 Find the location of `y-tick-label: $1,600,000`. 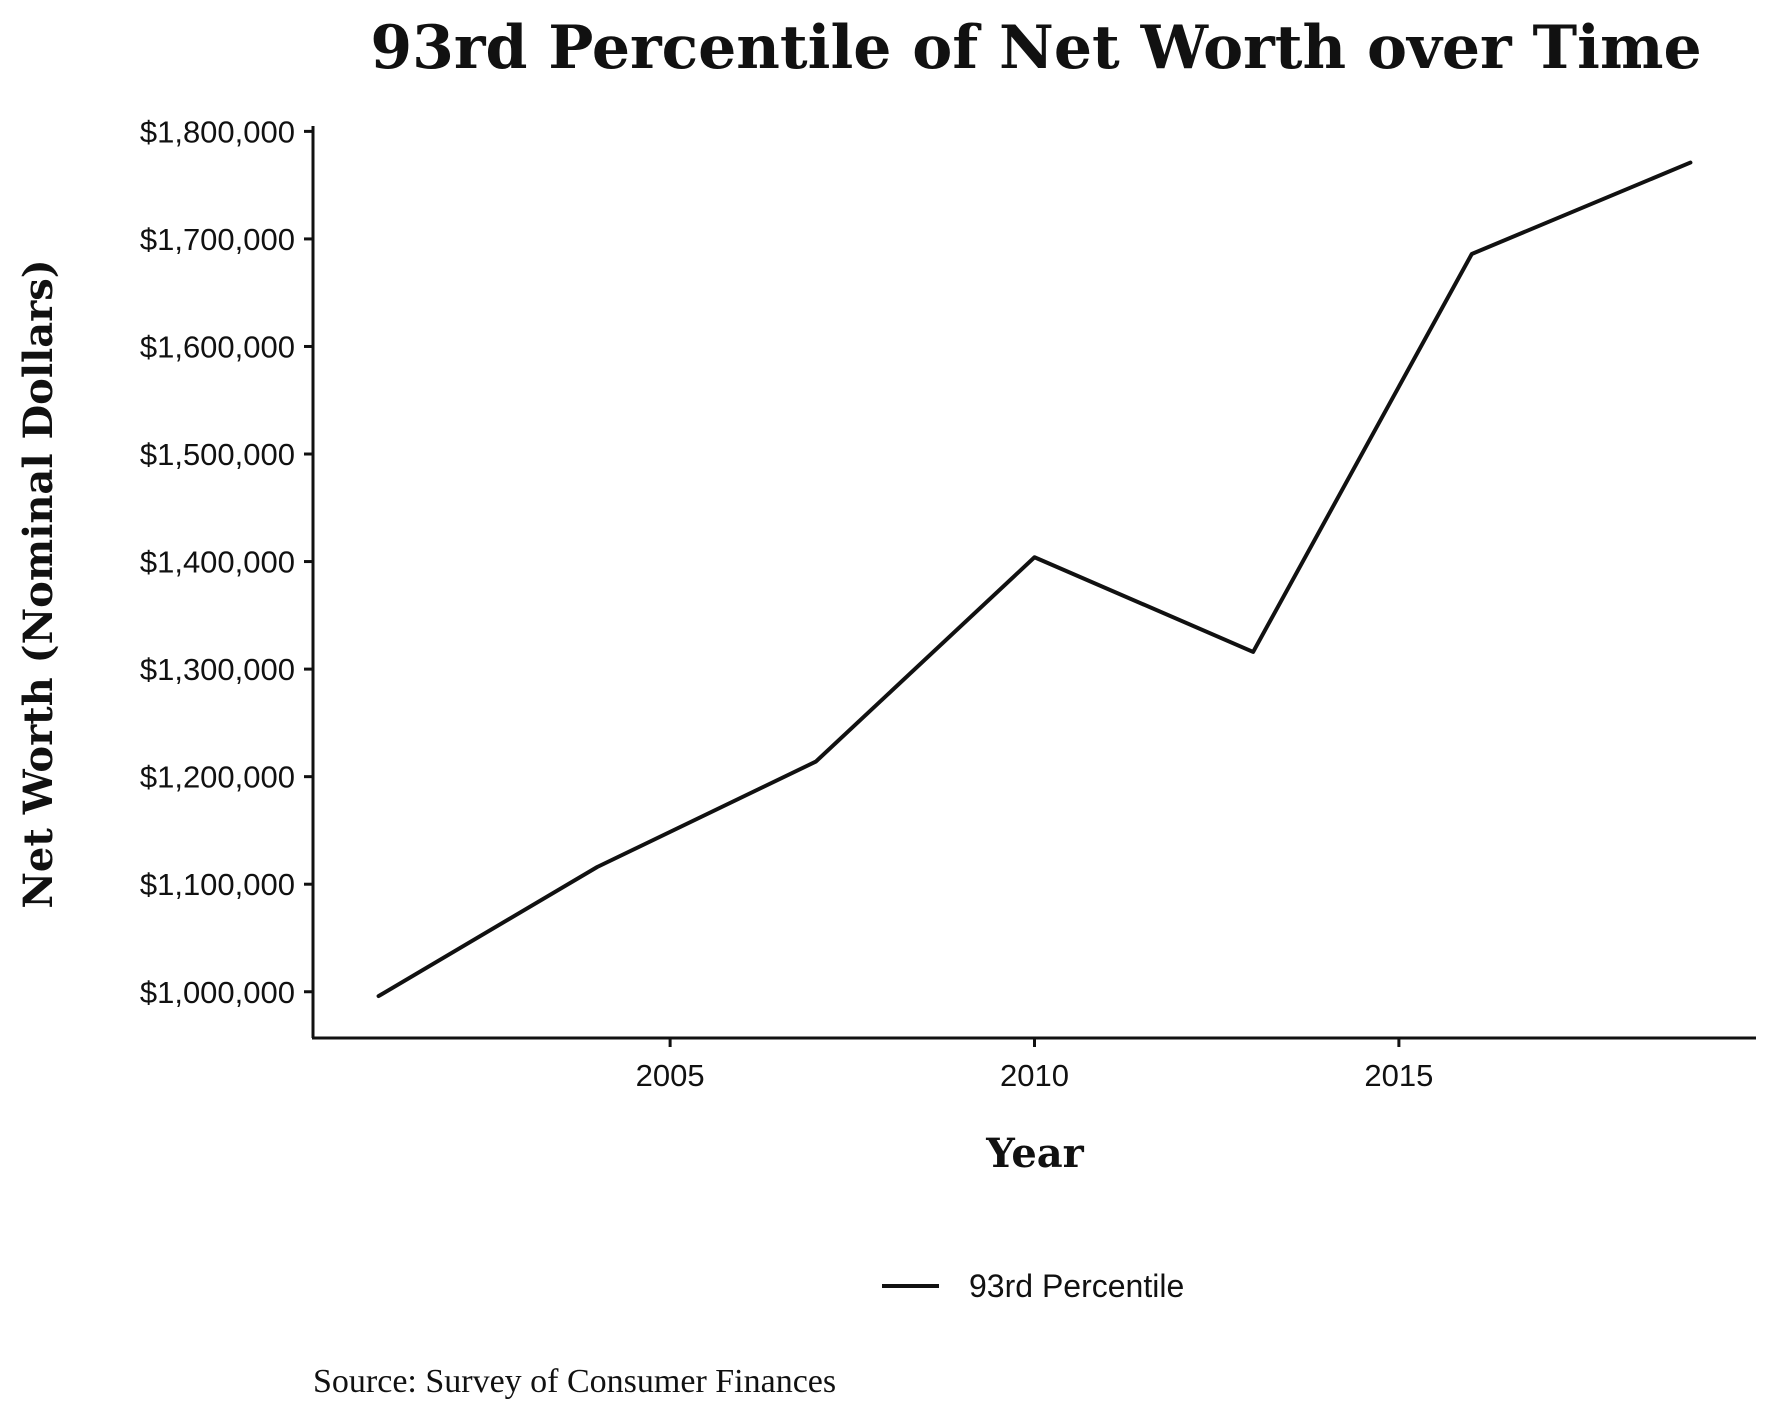

y-tick-label: $1,600,000 is located at coordinates (217, 346).